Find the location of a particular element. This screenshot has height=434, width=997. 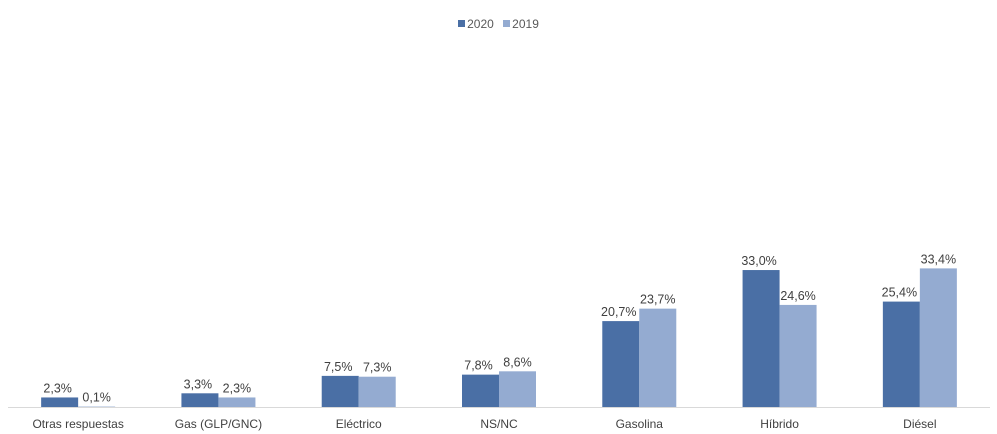

legend: 2020 2019 is located at coordinates (498, 23).